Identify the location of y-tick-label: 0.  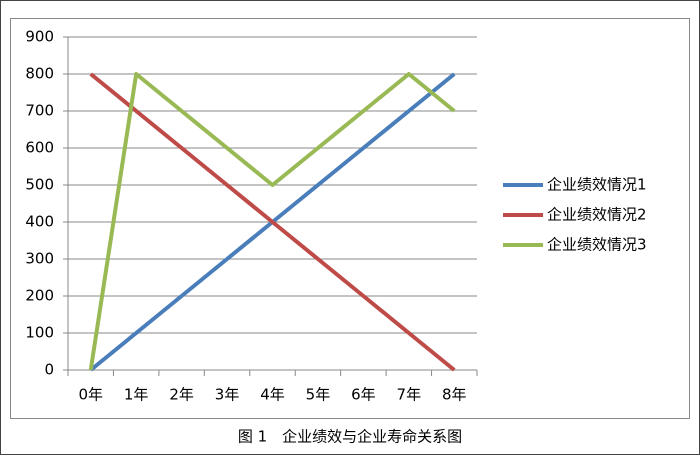
(49, 370).